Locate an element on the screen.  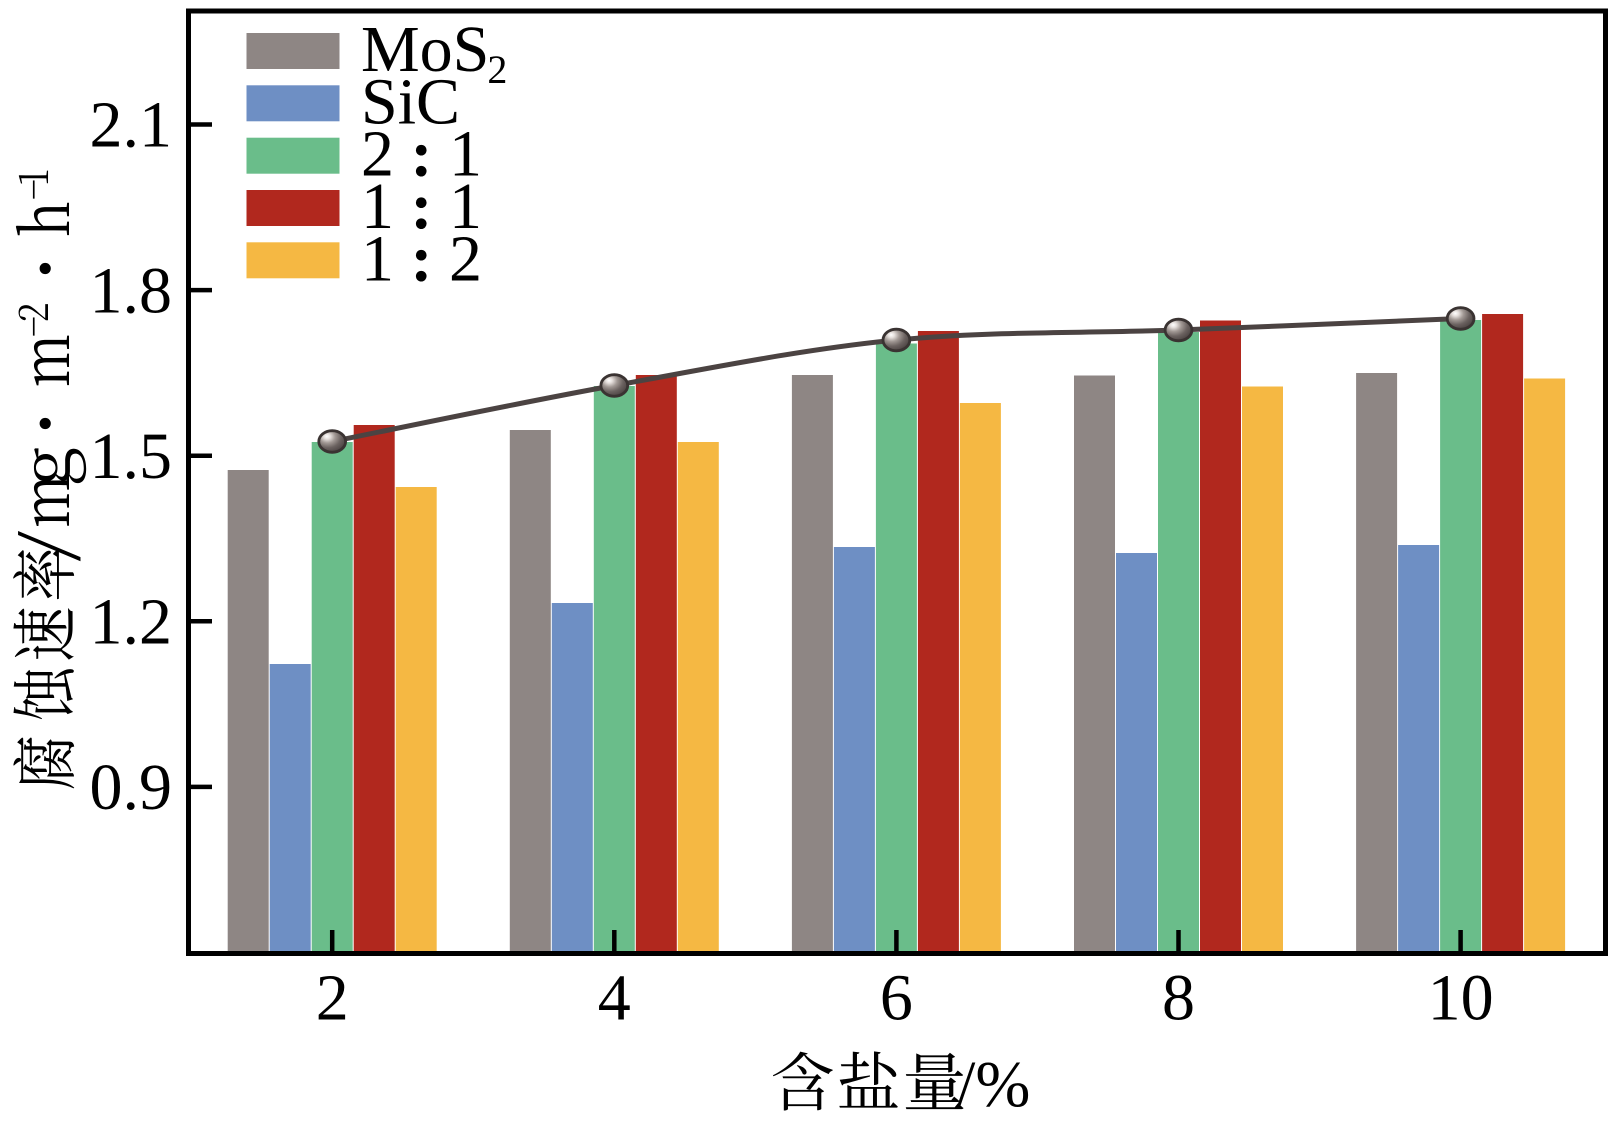
svg-text: 1.5 is located at coordinates (131, 456).